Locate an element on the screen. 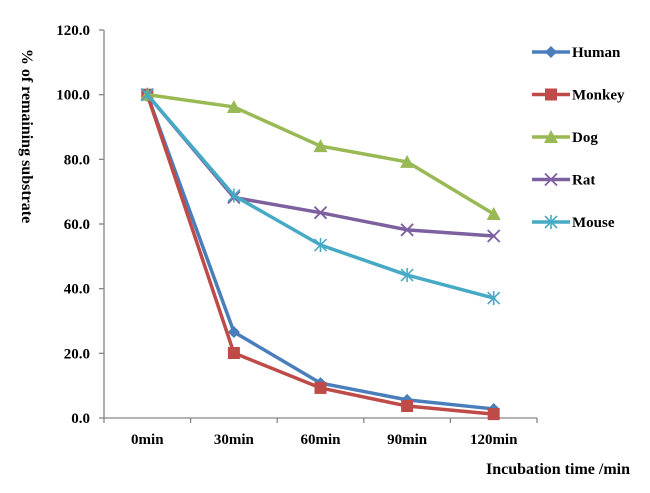  legend-label: Mouse is located at coordinates (593, 223).